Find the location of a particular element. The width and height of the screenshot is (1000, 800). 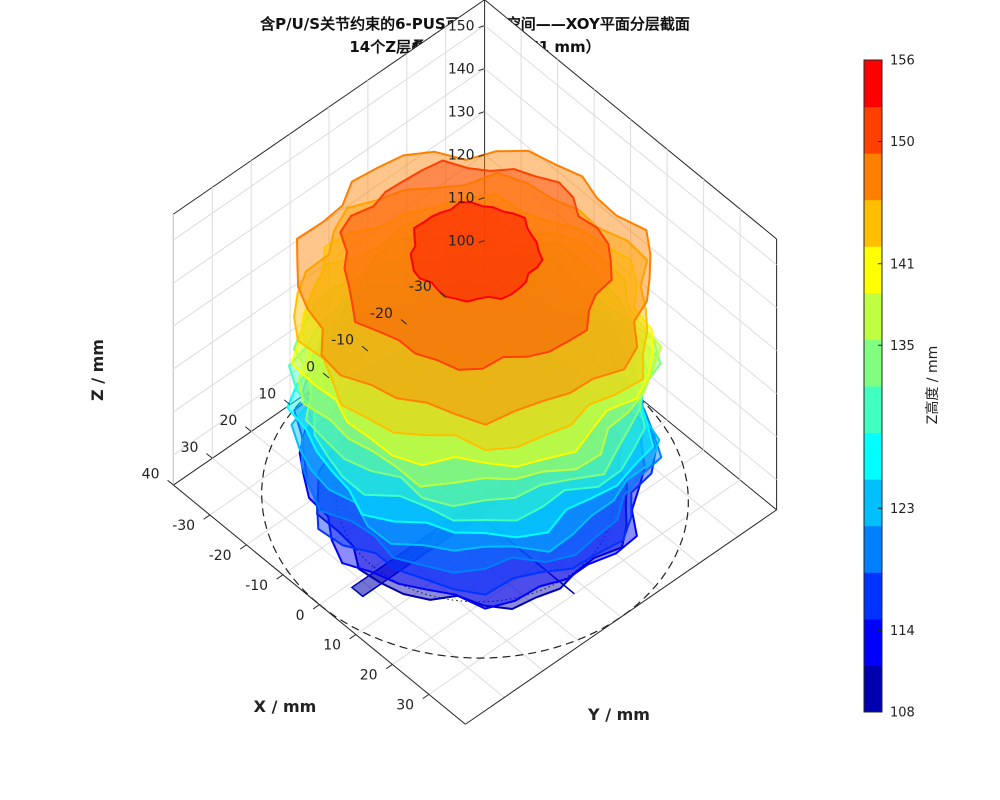

x-tick-label: 20 is located at coordinates (228, 421).